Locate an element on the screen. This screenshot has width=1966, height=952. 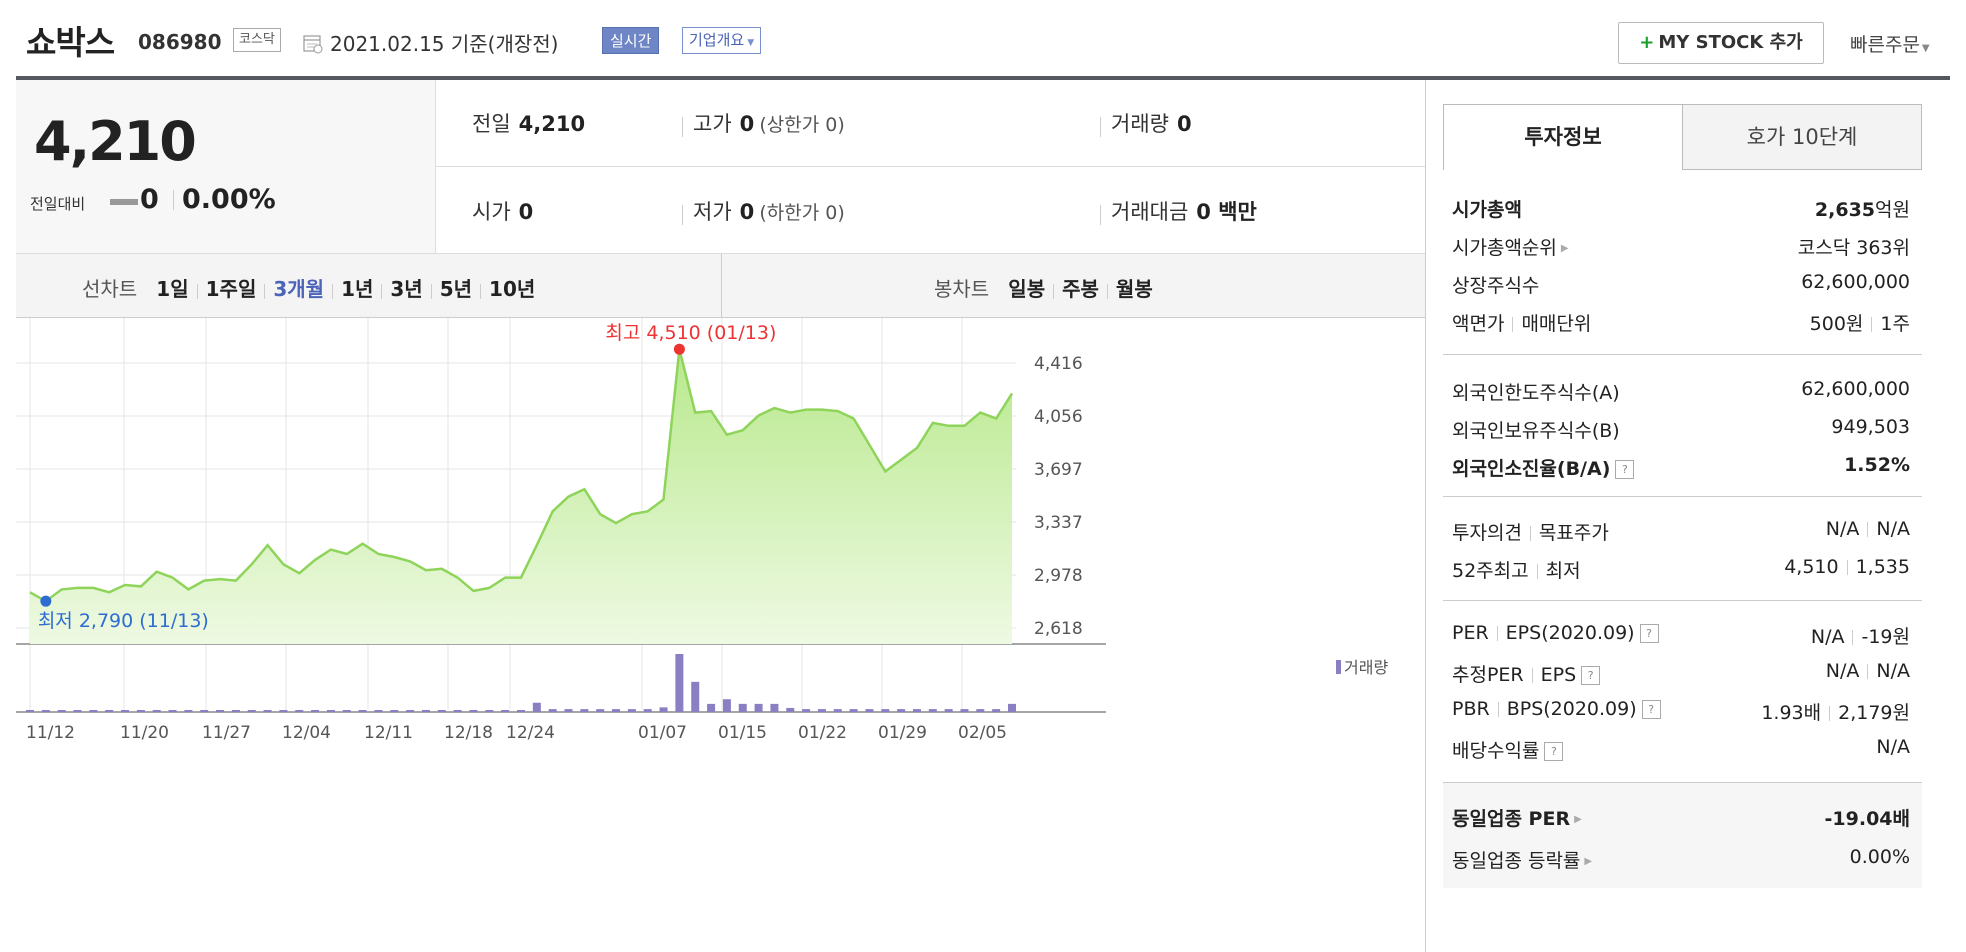
sector-rate-value: 0.00% is located at coordinates (1879, 857).